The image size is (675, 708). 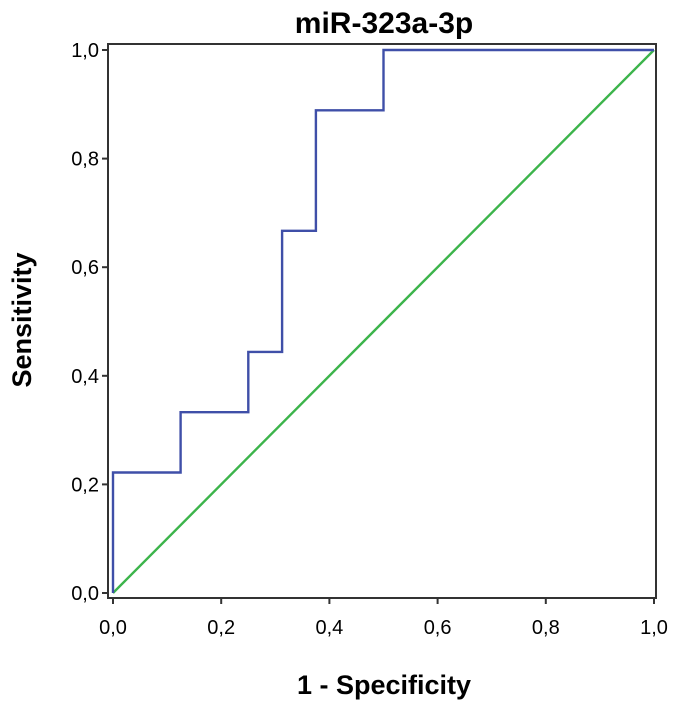 I want to click on x-axis-title: 1 - Specificity, so click(x=384, y=685).